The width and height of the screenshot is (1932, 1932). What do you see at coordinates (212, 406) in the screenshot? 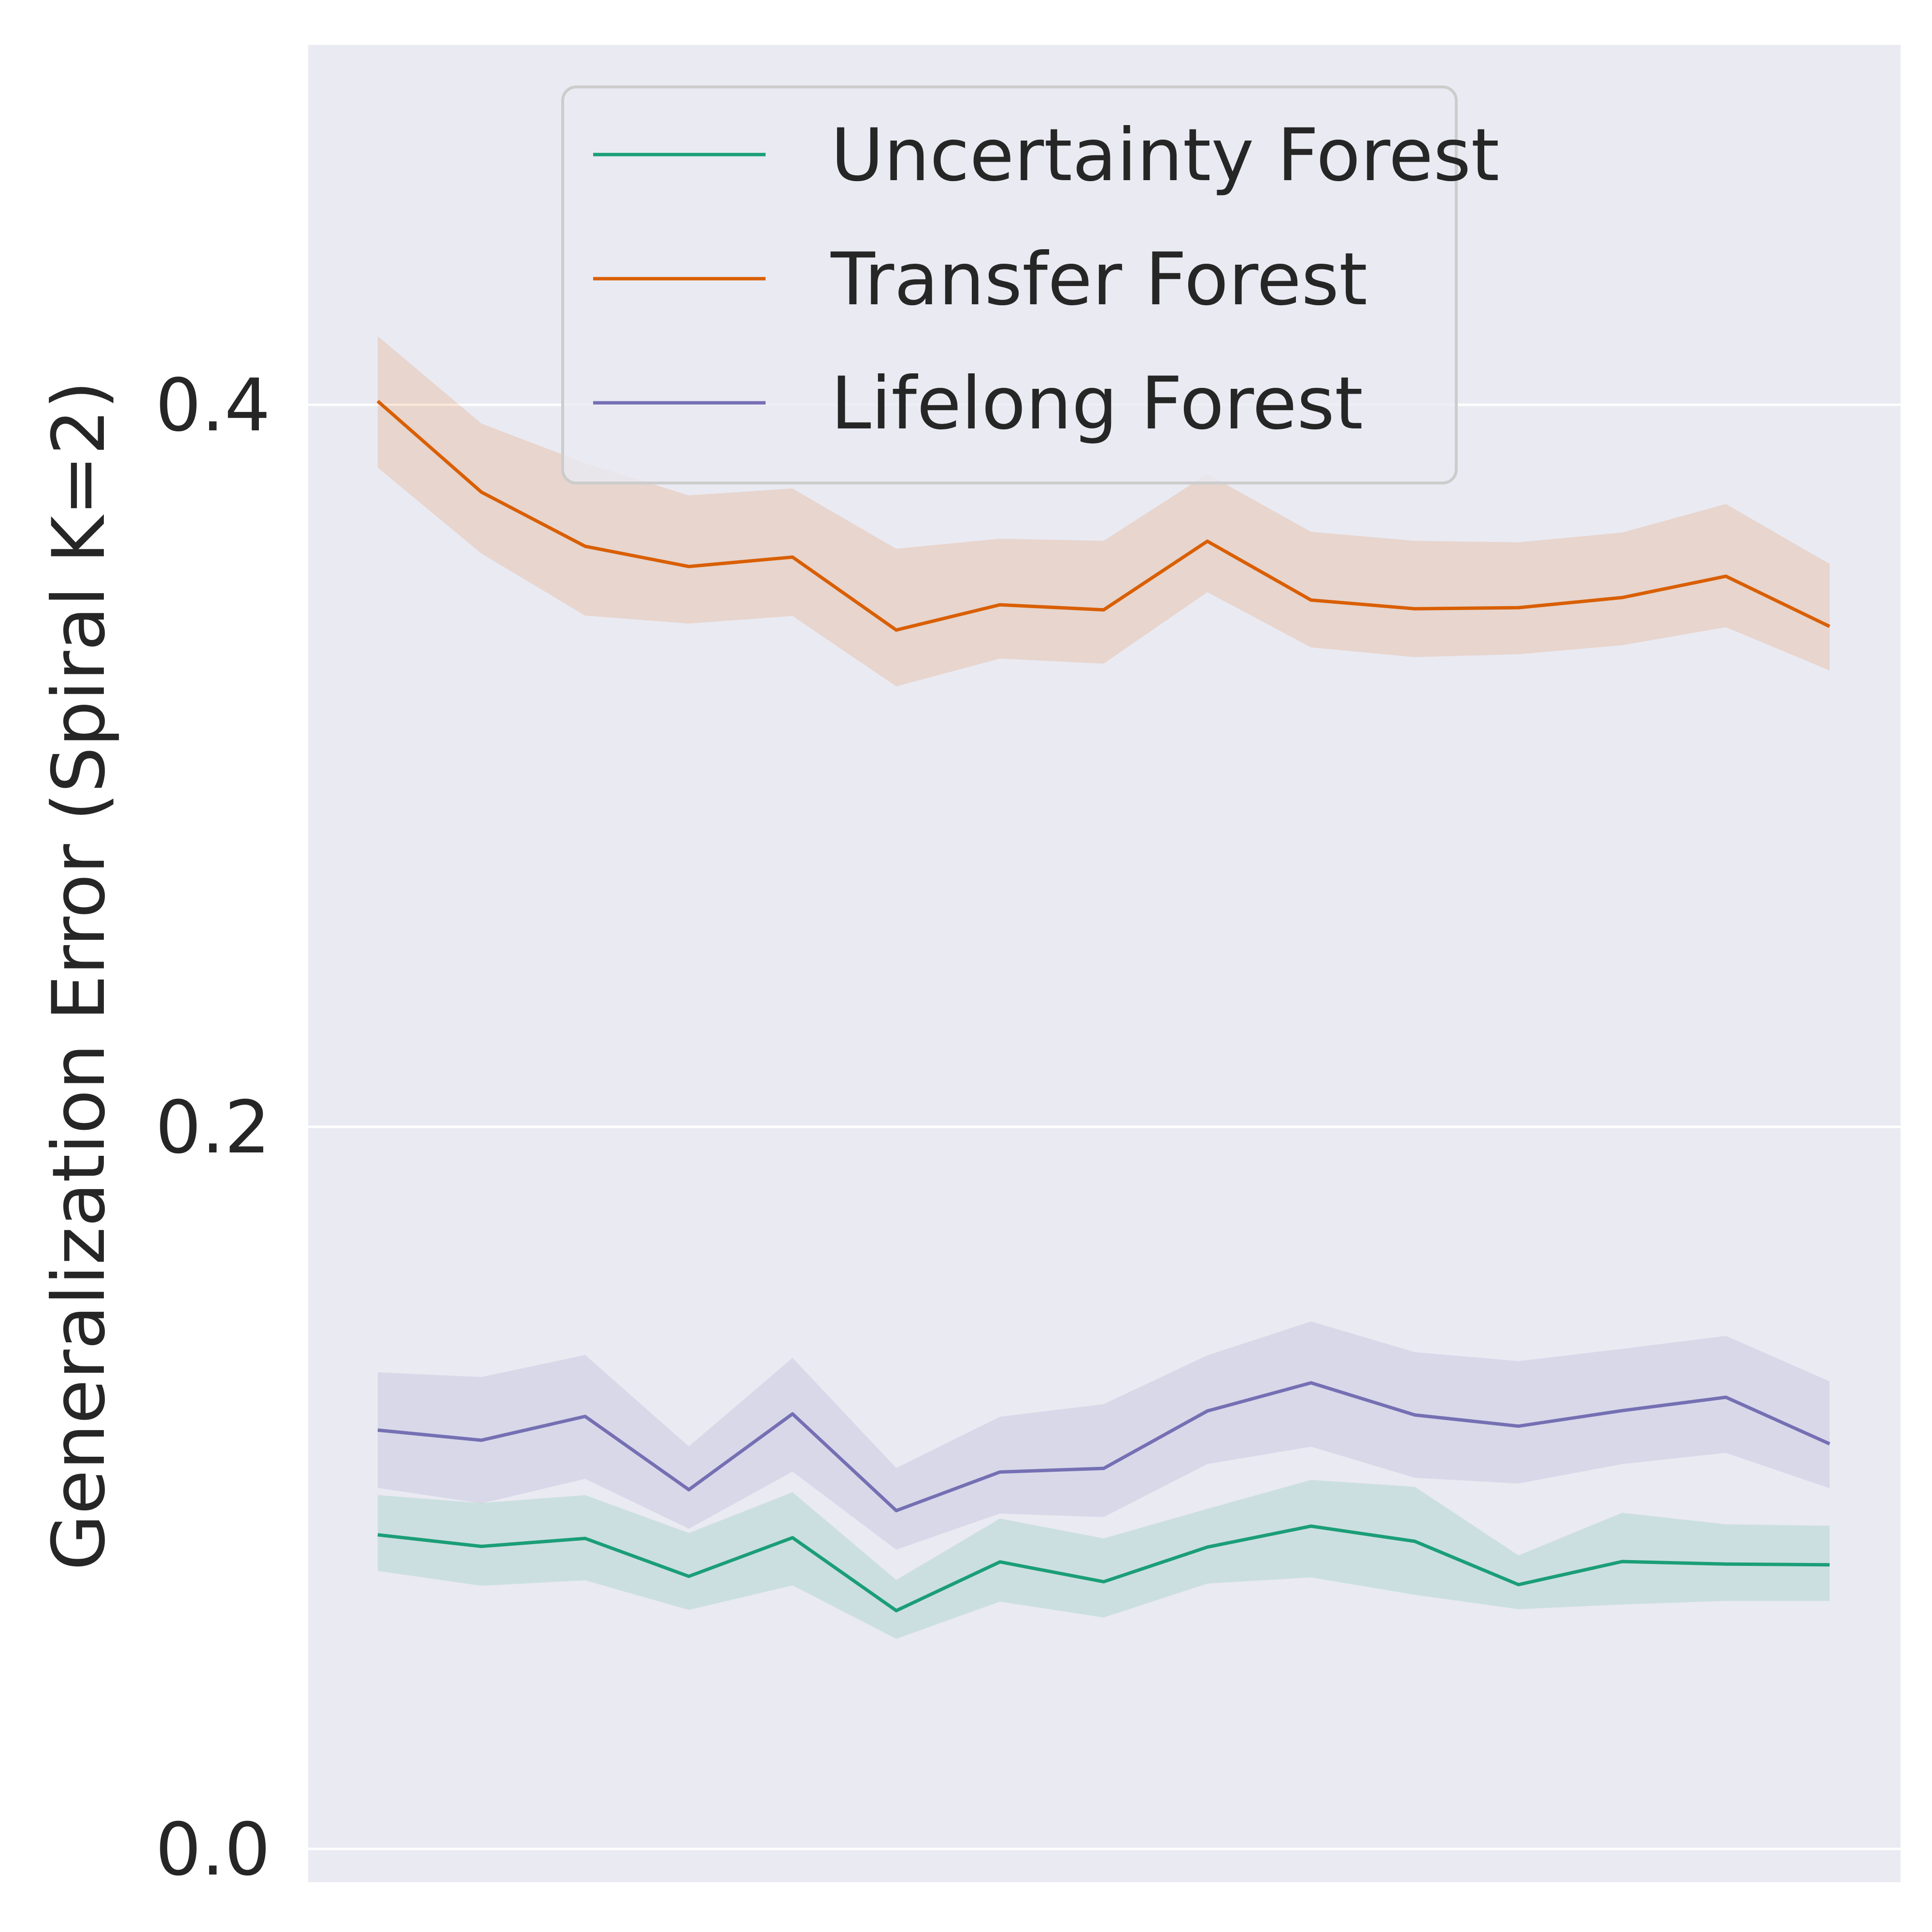
I see `y-tick-label: 0.4` at bounding box center [212, 406].